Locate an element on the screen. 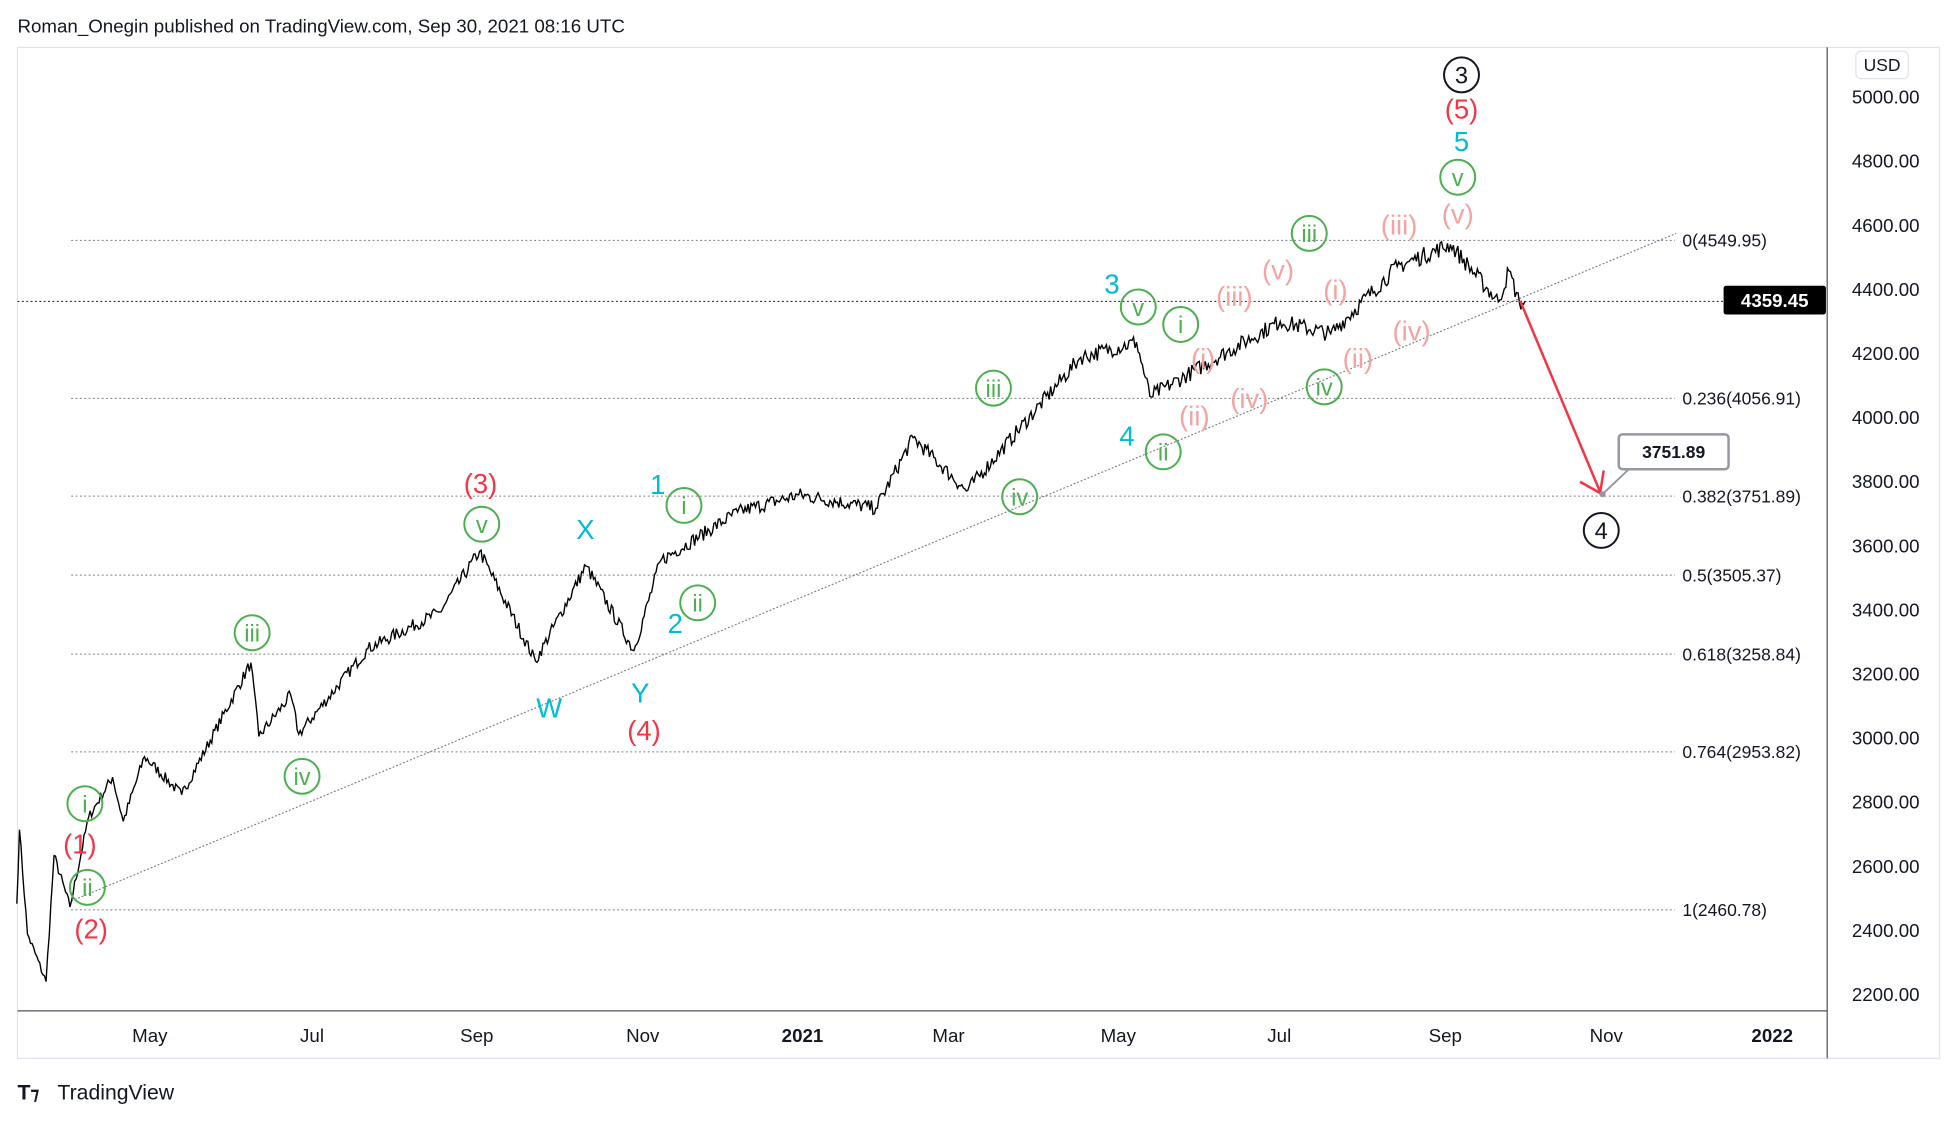  wave-label-text: (i) is located at coordinates (1335, 290).